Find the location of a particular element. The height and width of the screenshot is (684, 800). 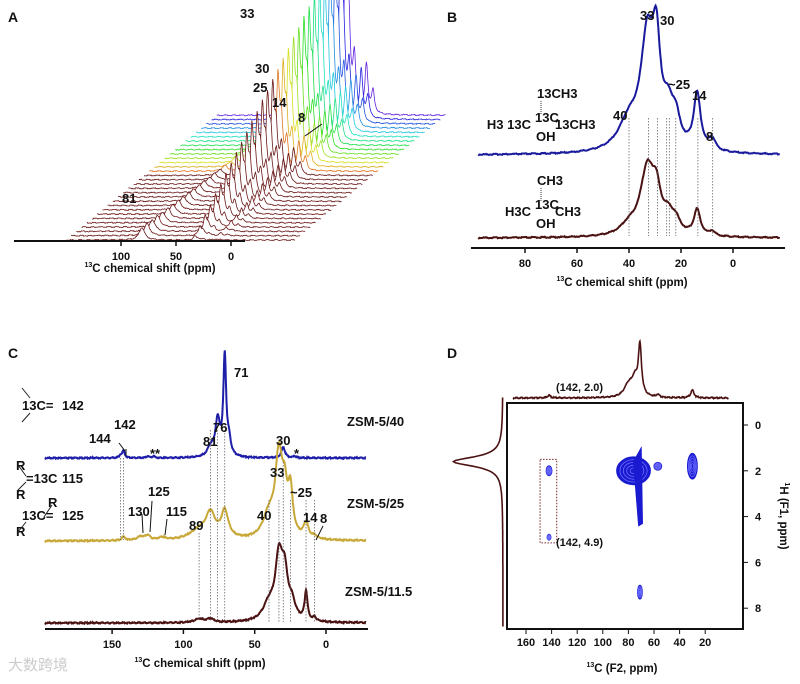

zsm-5-40-peak-label: 142 is located at coordinates (125, 424).